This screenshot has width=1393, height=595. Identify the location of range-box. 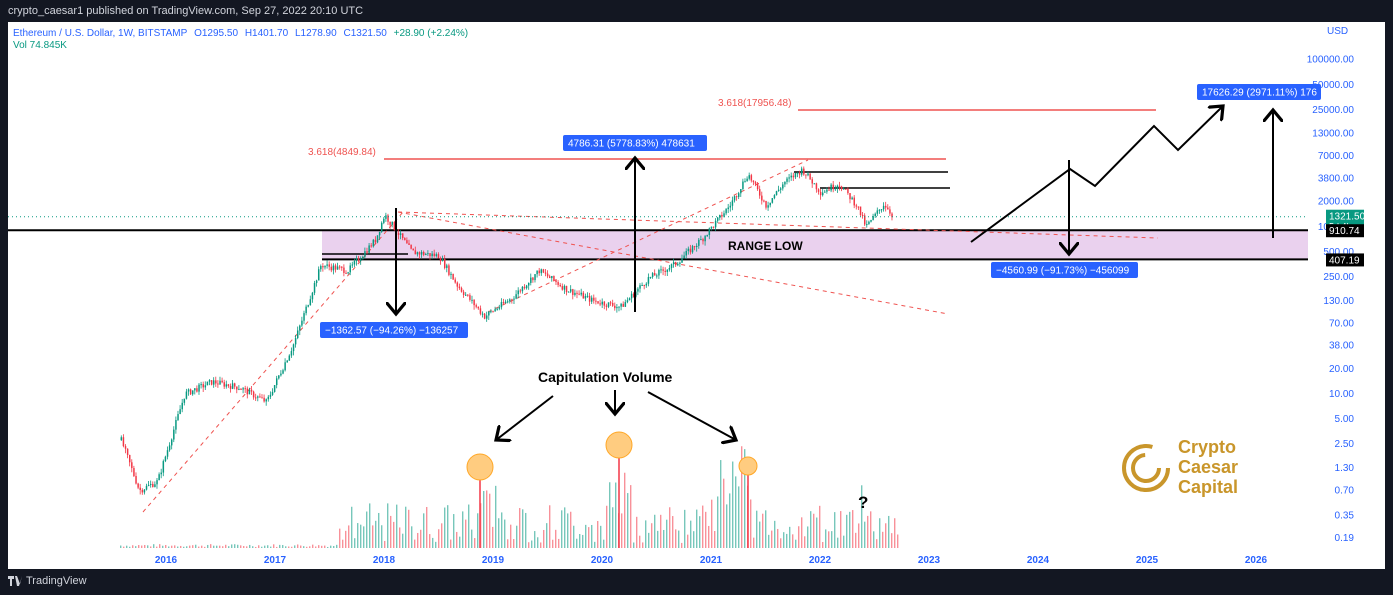
(815, 245).